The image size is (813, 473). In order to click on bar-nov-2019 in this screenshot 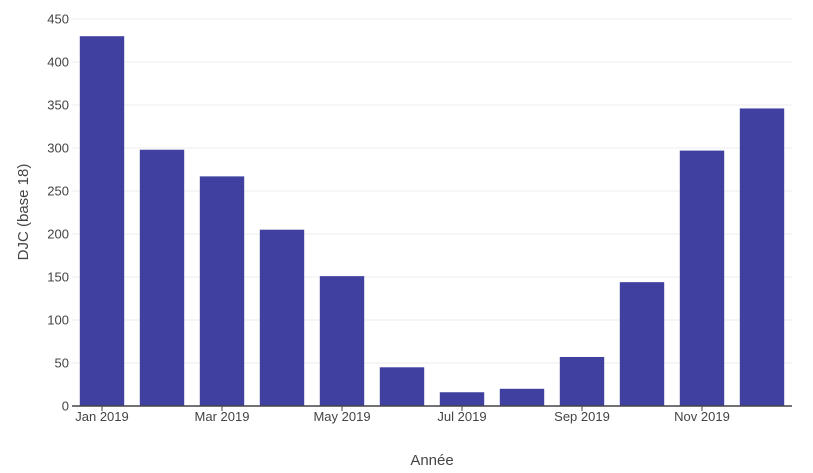, I will do `click(702, 278)`.